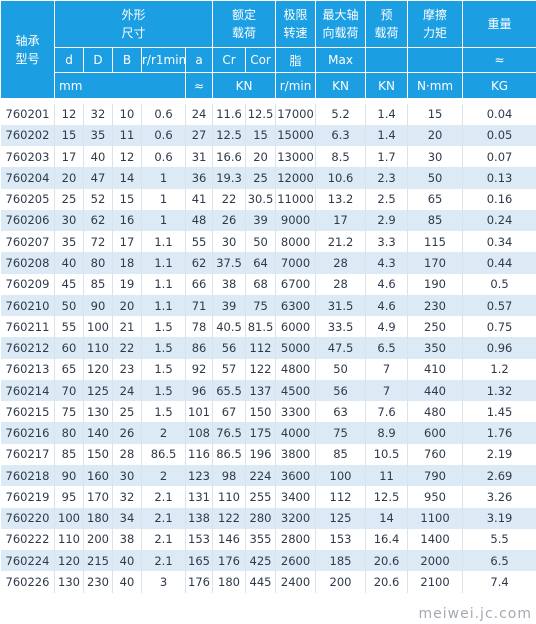 This screenshot has width=536, height=624. I want to click on cell-max-axial: 5.2, so click(341, 114).